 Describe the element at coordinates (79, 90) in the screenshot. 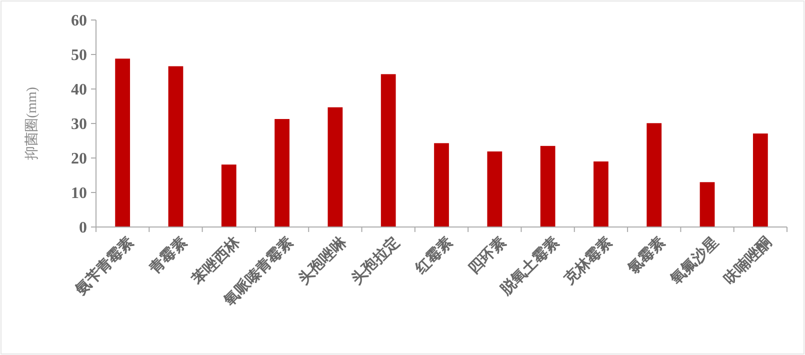

I see `y-tick-label: 40` at that location.